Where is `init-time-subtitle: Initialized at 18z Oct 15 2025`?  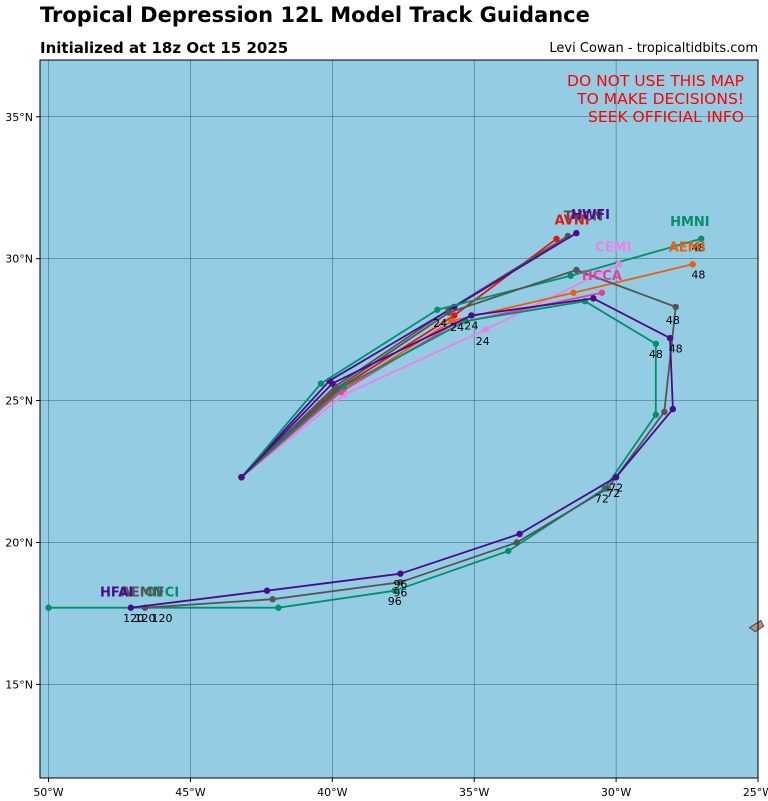
init-time-subtitle: Initialized at 18z Oct 15 2025 is located at coordinates (164, 48).